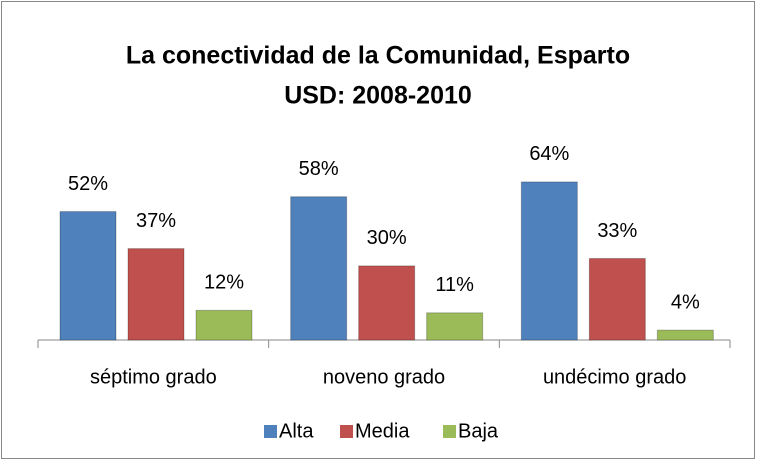 The width and height of the screenshot is (758, 462). I want to click on x-tick-label: séptimo grado, so click(153, 377).